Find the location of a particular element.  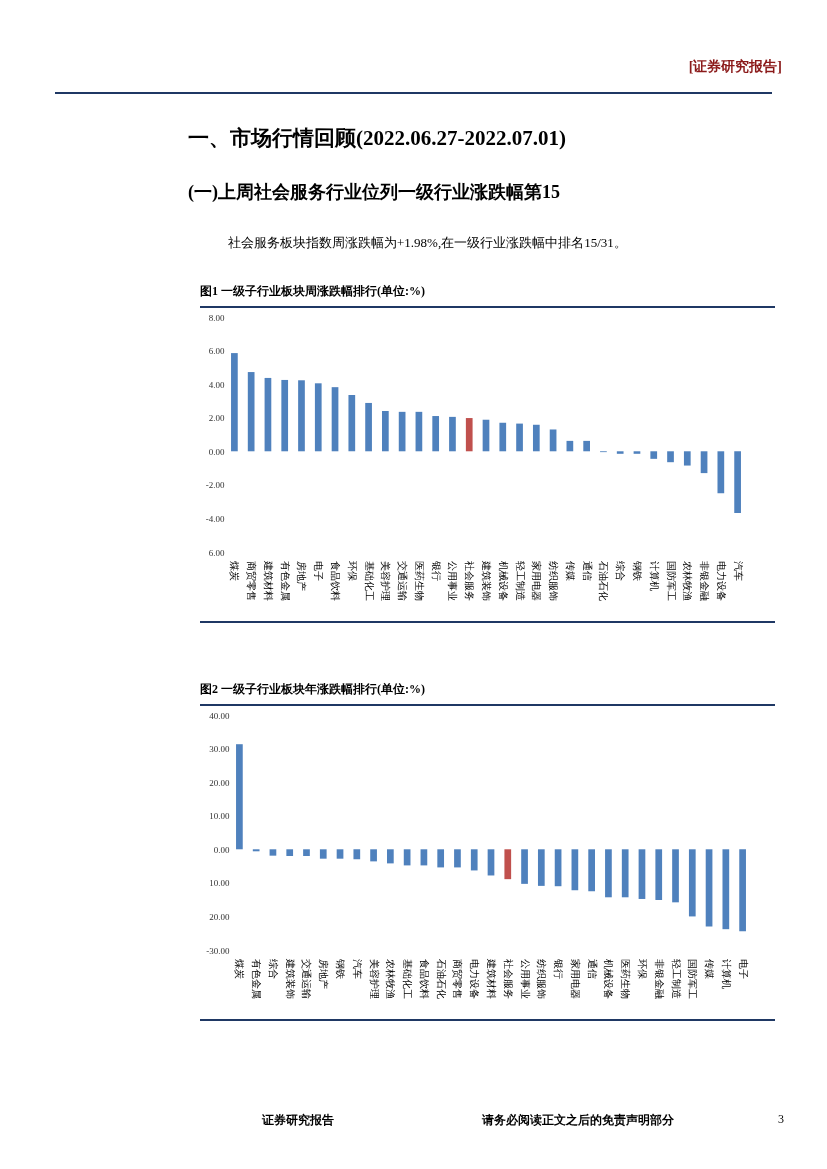

y-tick-label: 8.00 is located at coordinates (216, 317).